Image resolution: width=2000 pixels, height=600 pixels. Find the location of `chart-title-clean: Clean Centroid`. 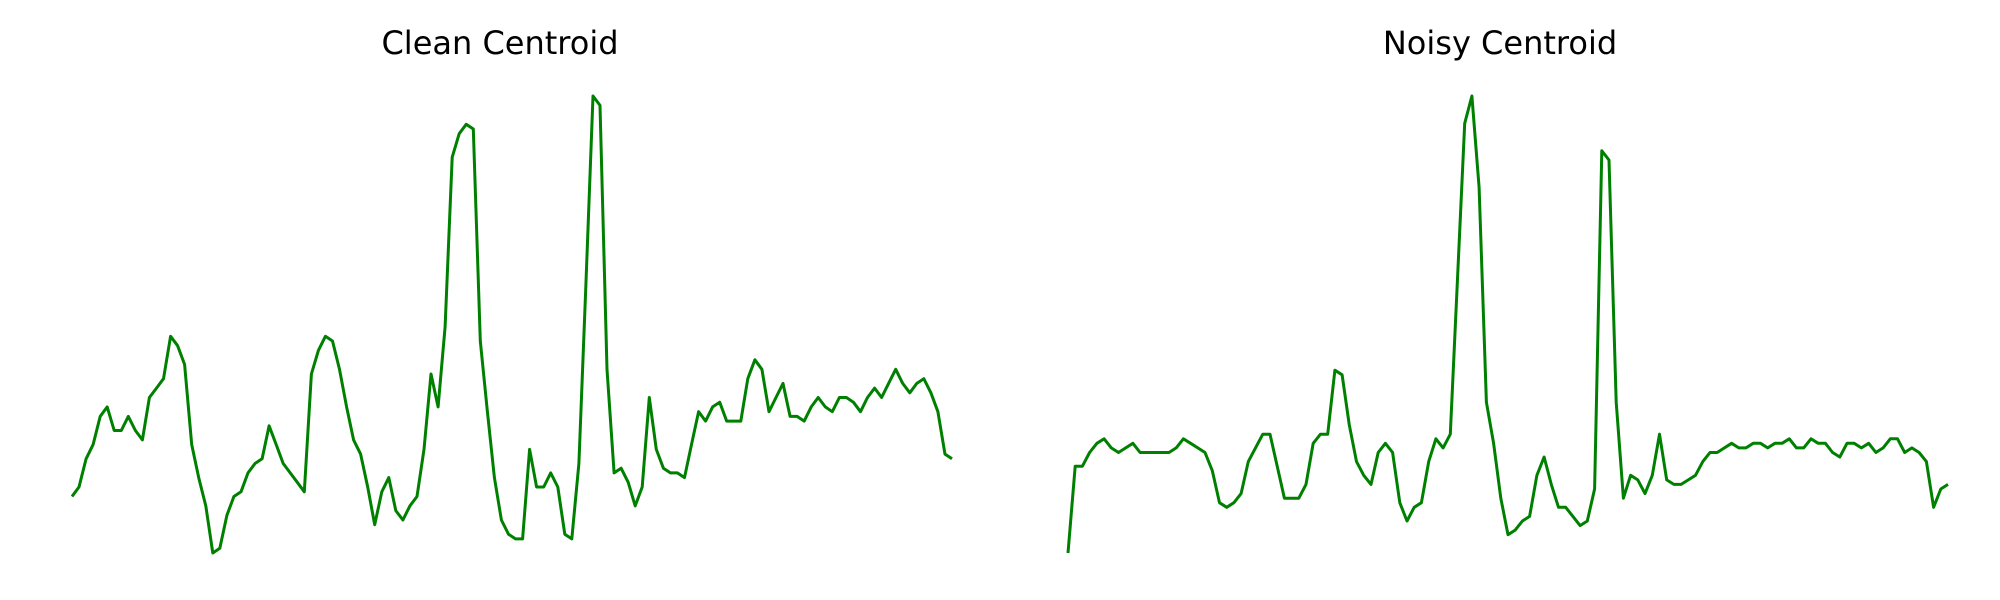

chart-title-clean: Clean Centroid is located at coordinates (500, 43).